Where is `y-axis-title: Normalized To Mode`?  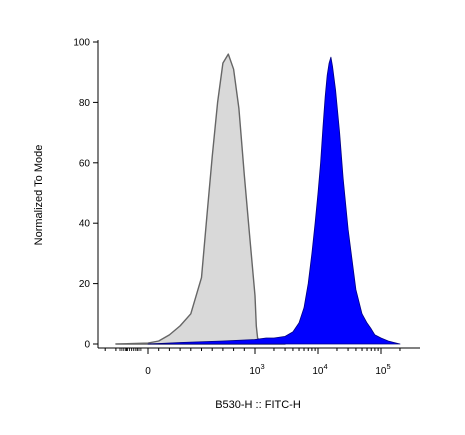
y-axis-title: Normalized To Mode is located at coordinates (39, 195).